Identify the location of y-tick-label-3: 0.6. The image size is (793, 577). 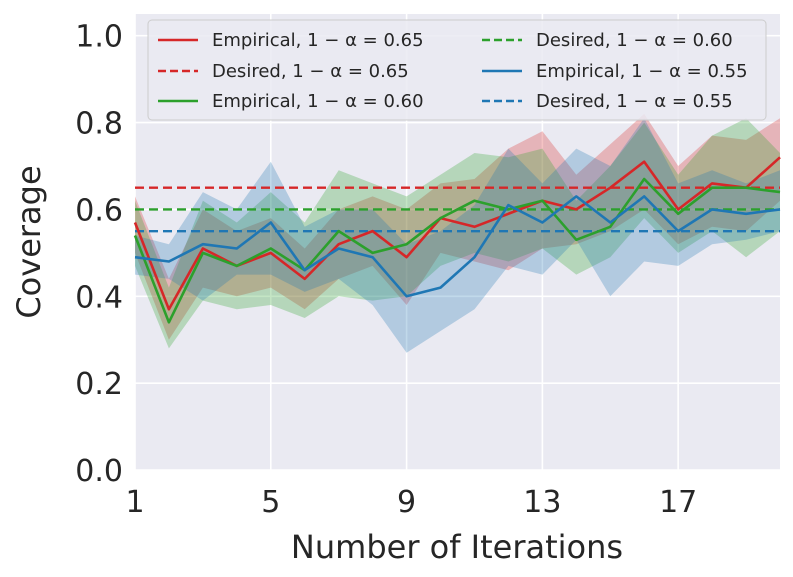
(99, 210).